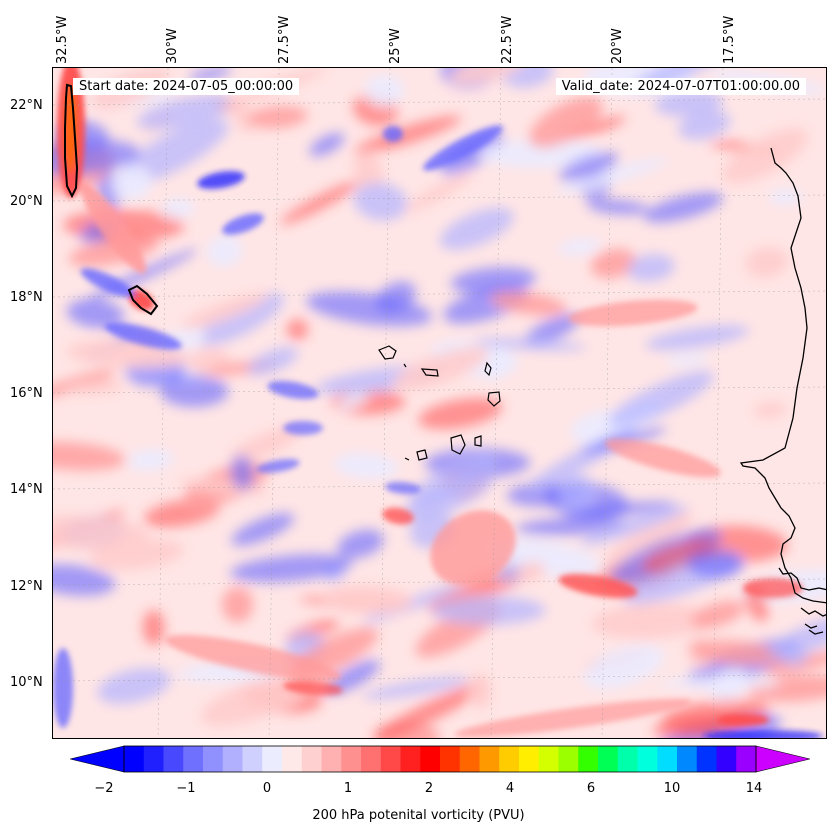 The height and width of the screenshot is (836, 837). What do you see at coordinates (754, 788) in the screenshot?
I see `colorbar-tick-label: 14` at bounding box center [754, 788].